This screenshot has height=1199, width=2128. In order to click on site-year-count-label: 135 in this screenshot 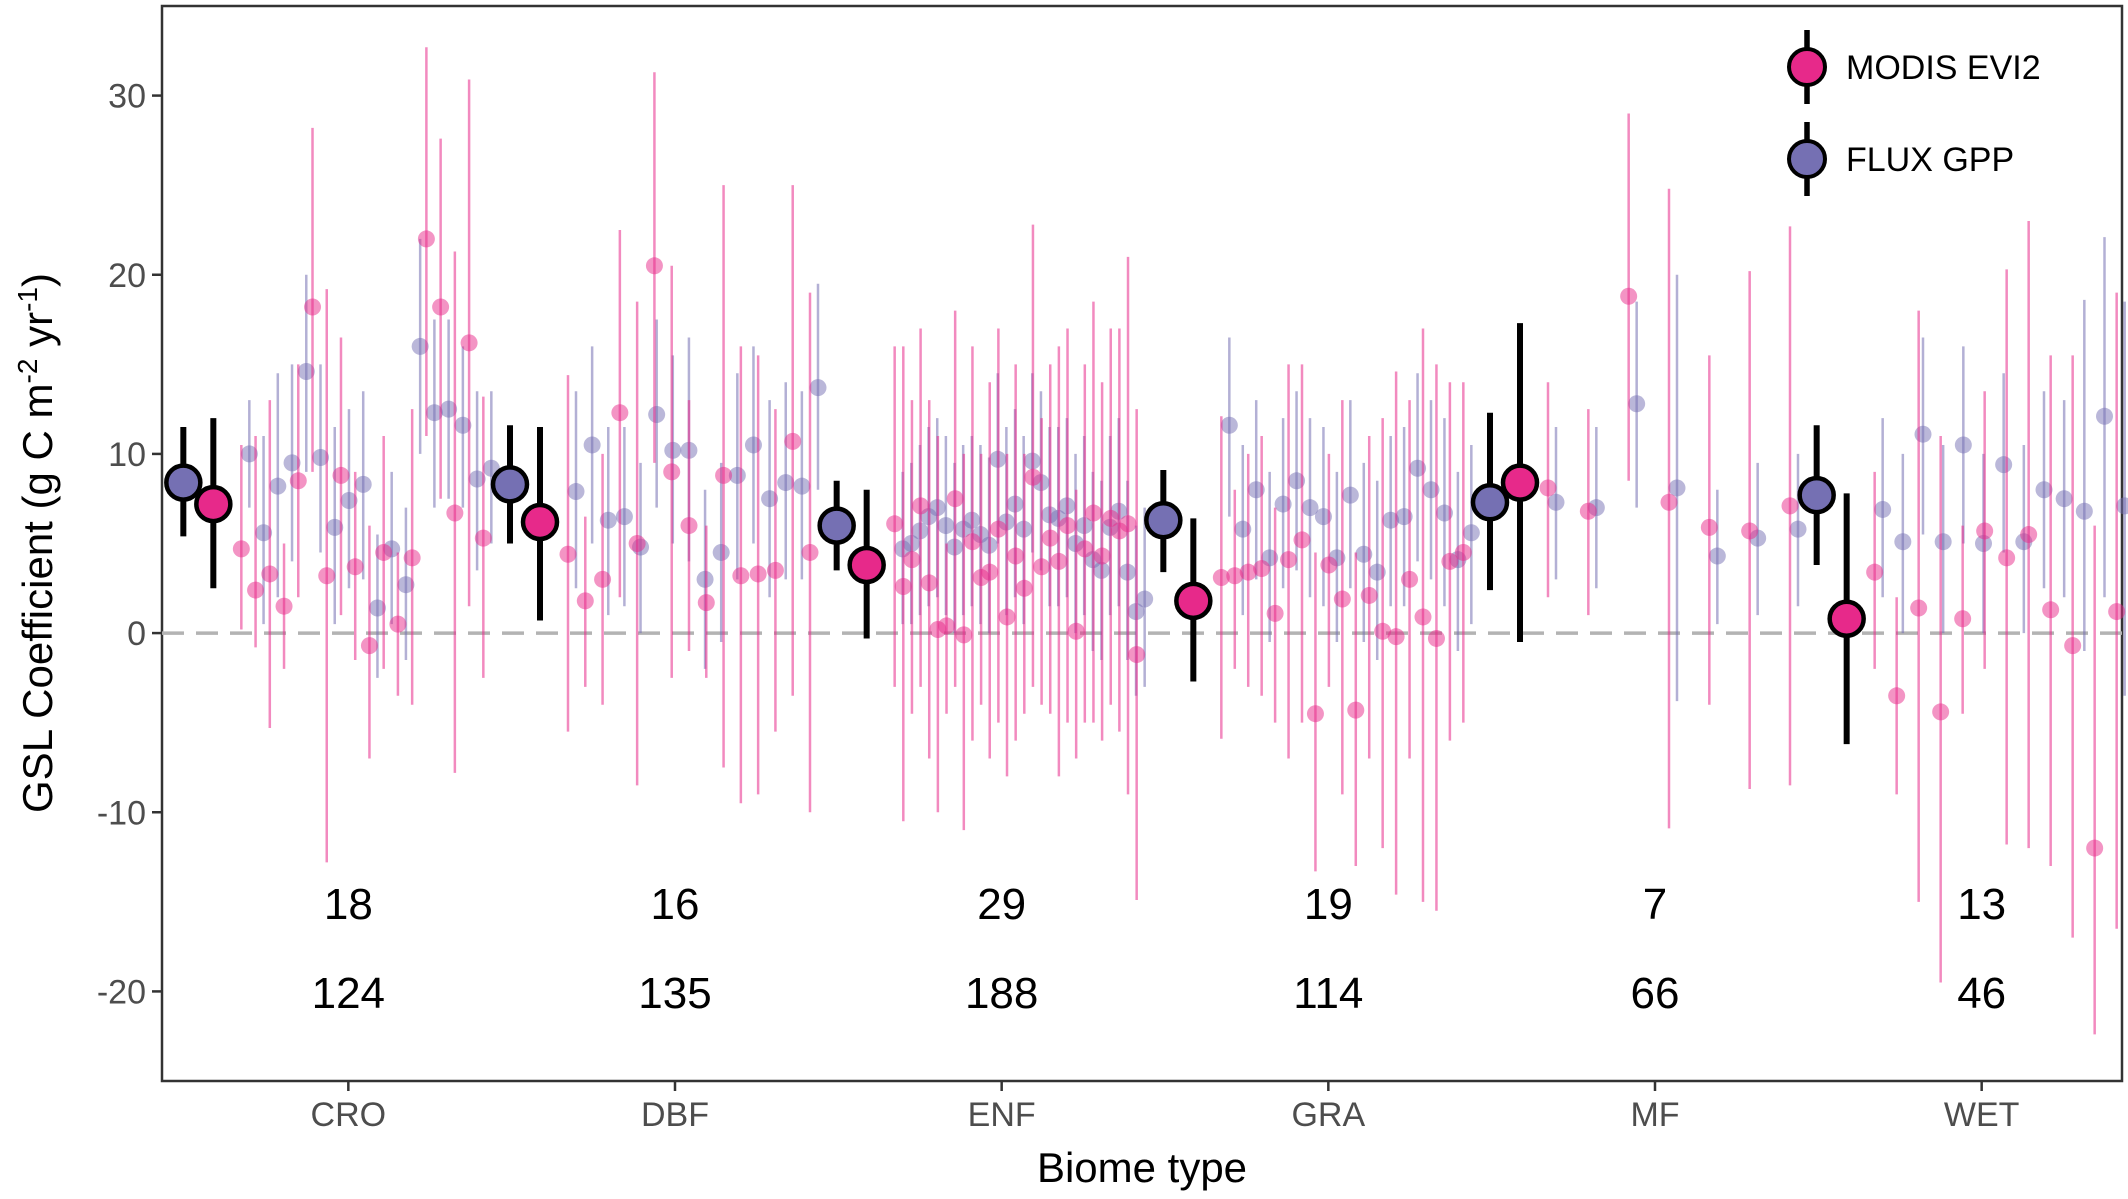, I will do `click(674, 993)`.